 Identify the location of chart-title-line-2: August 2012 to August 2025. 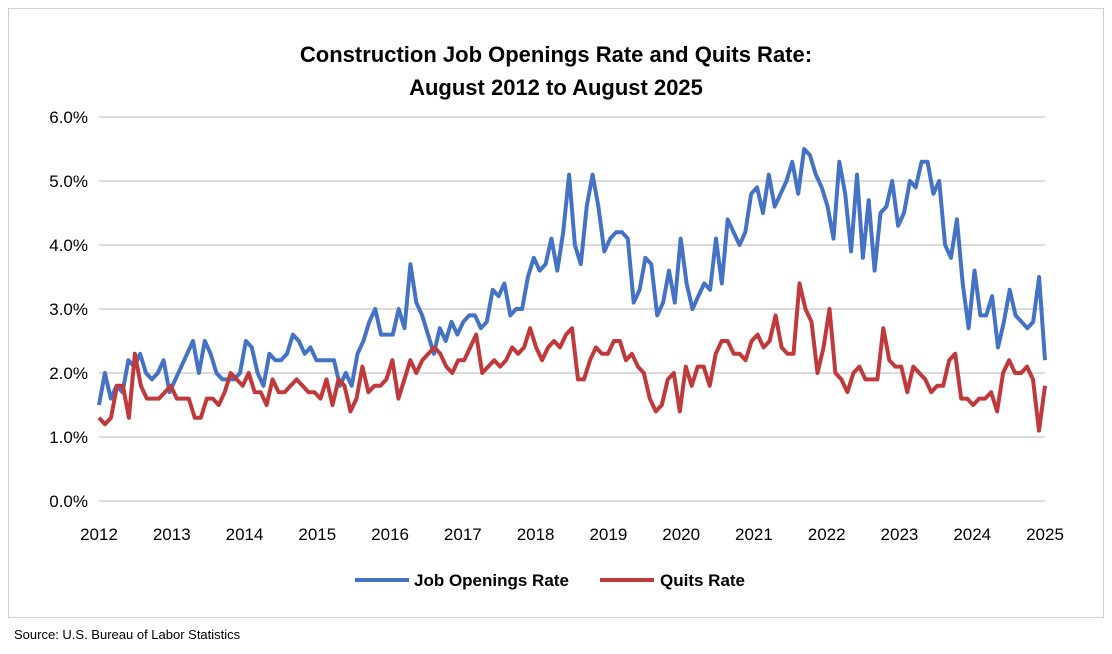
(556, 87).